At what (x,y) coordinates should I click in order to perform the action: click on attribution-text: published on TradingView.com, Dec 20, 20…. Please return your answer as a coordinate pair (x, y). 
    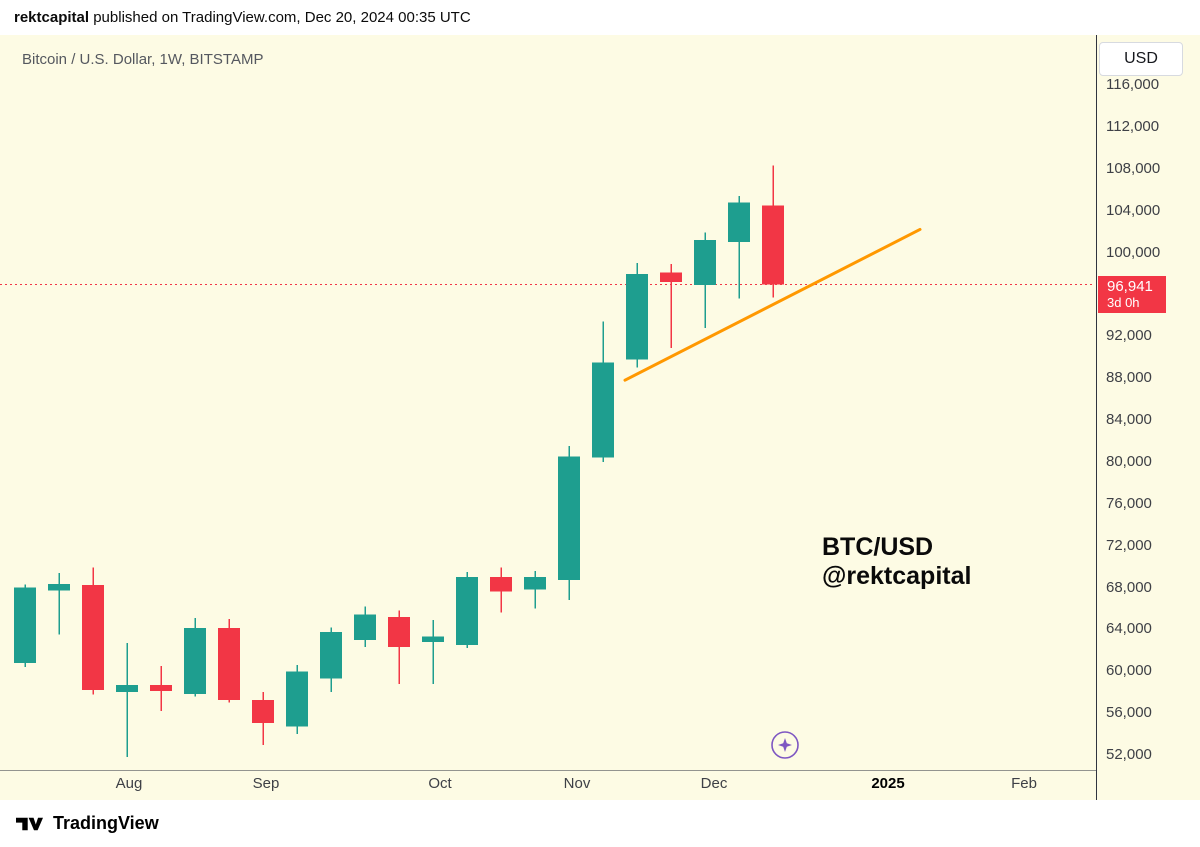
    Looking at the image, I should click on (280, 17).